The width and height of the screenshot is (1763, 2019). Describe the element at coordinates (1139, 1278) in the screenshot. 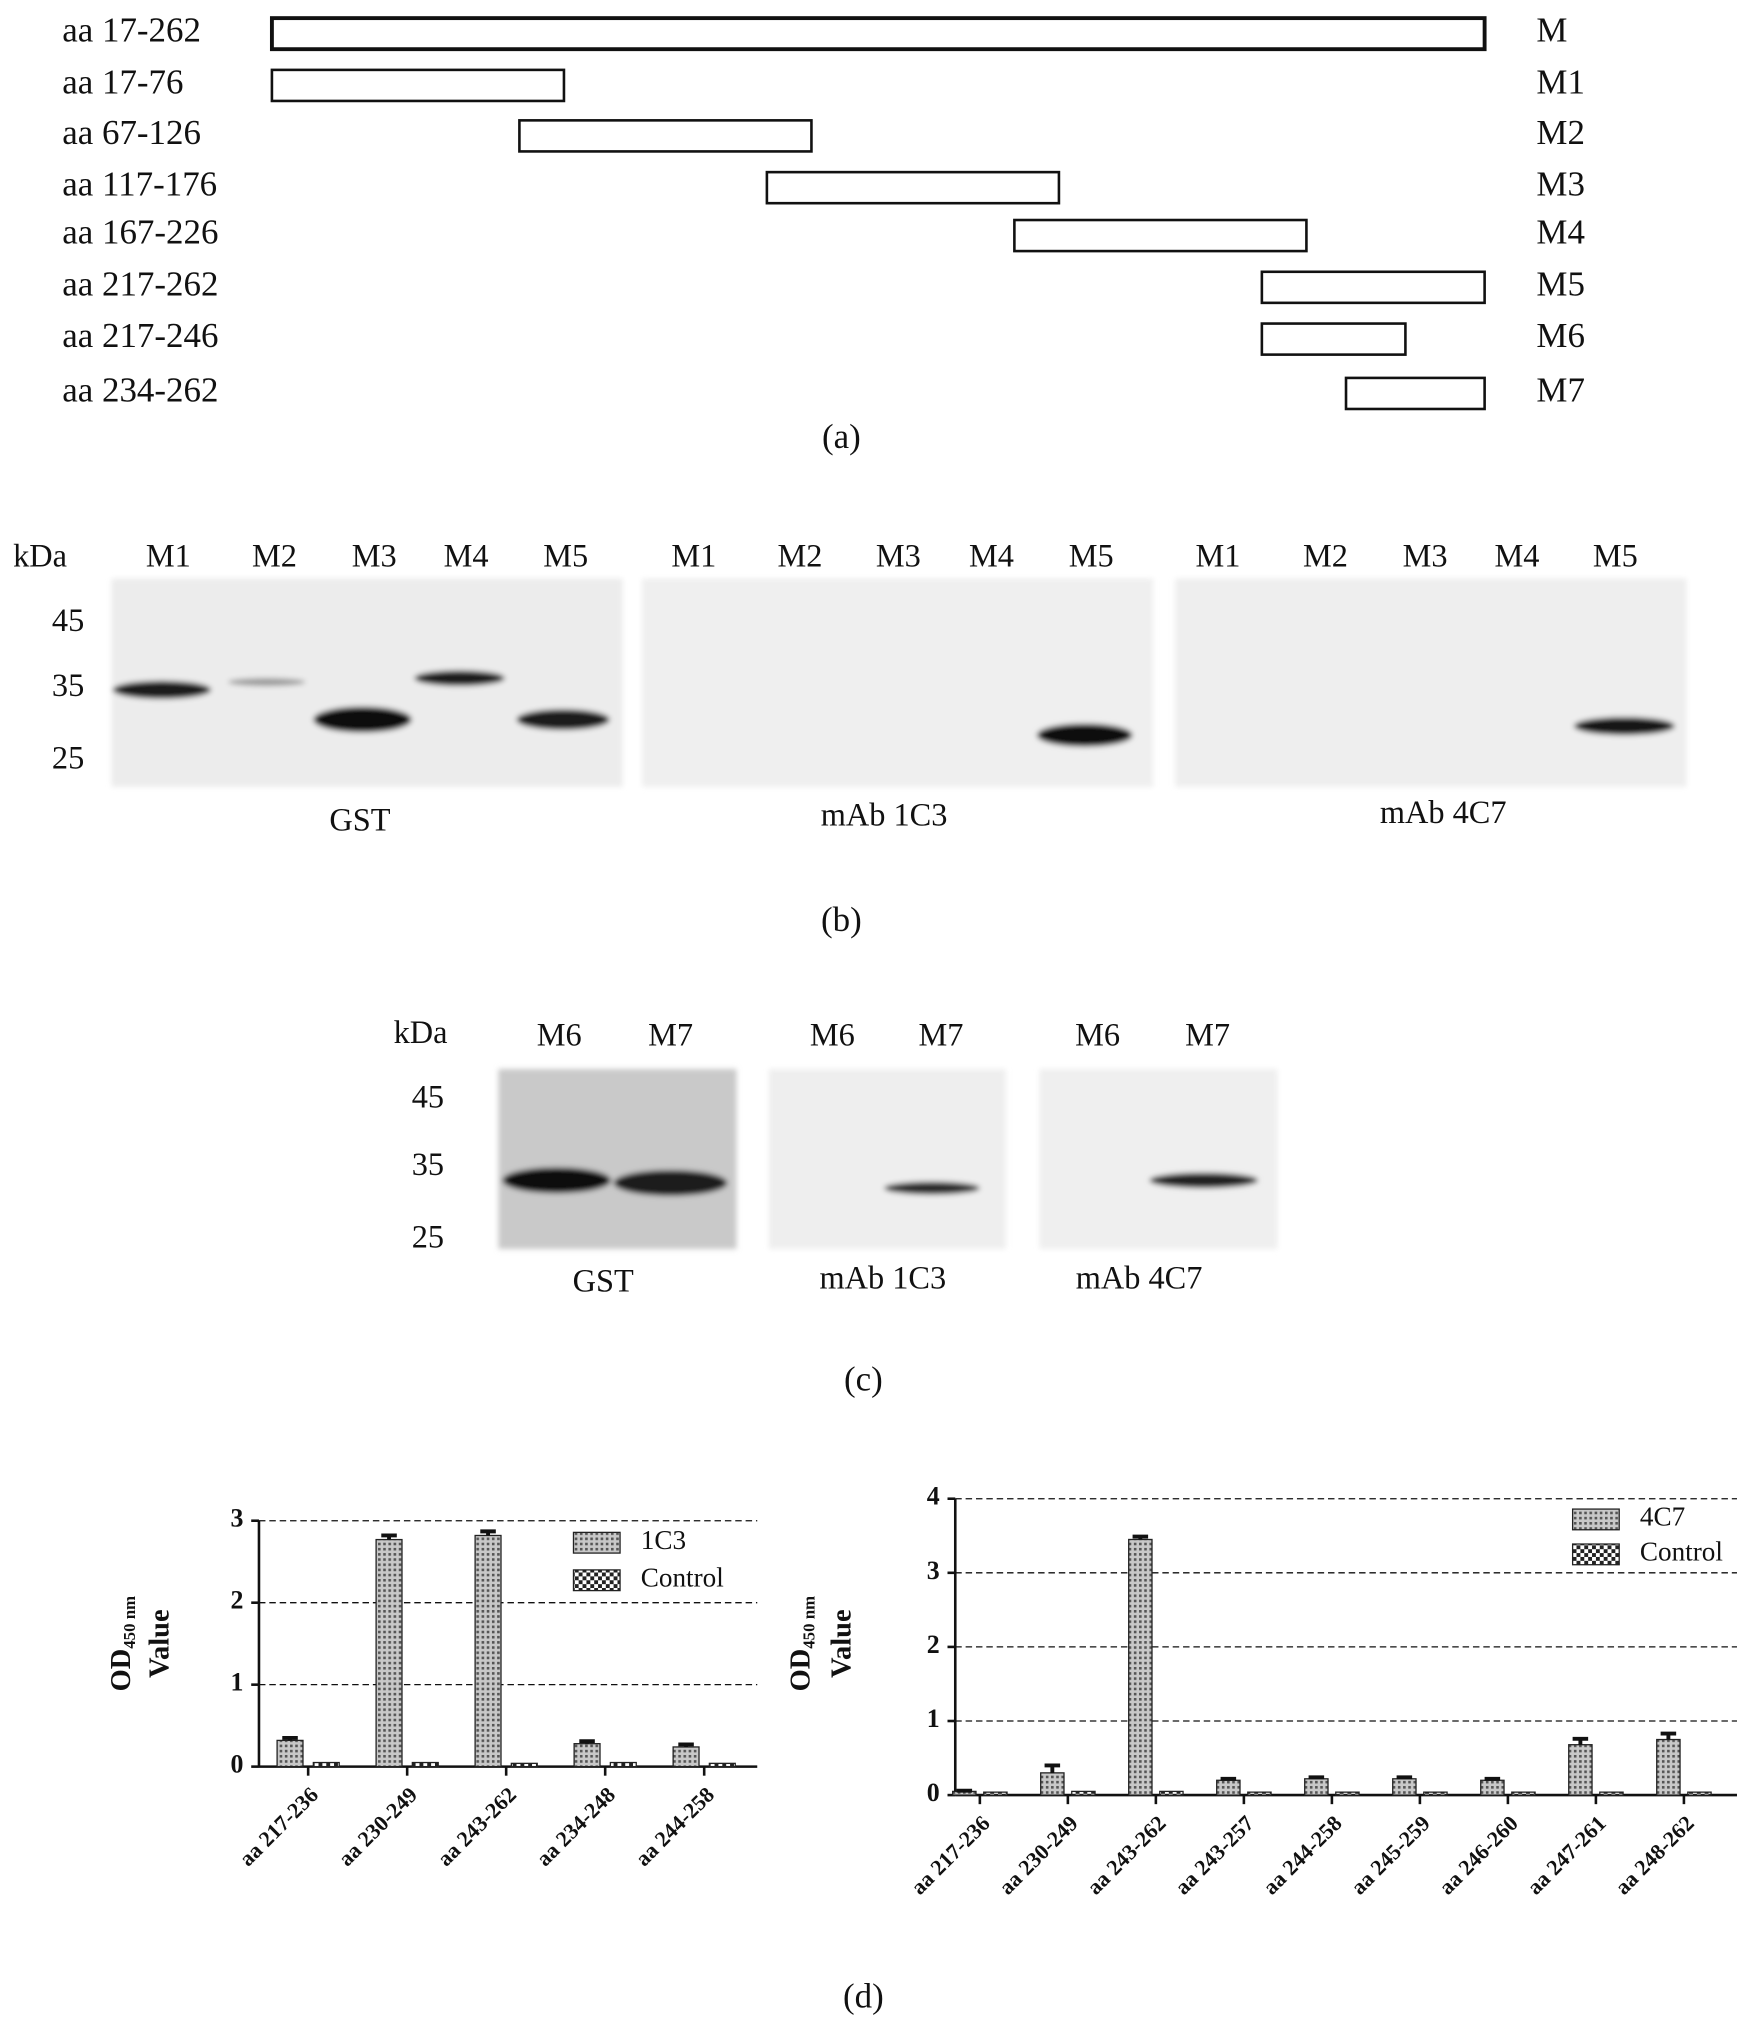

I see `blot-caption: mAb 4C7` at that location.